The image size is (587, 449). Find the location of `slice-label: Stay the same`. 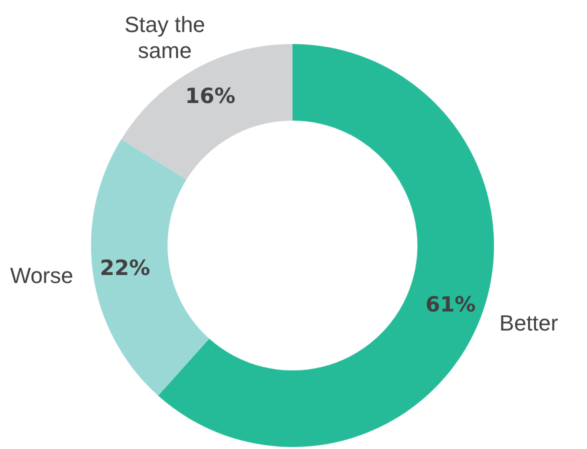

slice-label: Stay the same is located at coordinates (165, 38).